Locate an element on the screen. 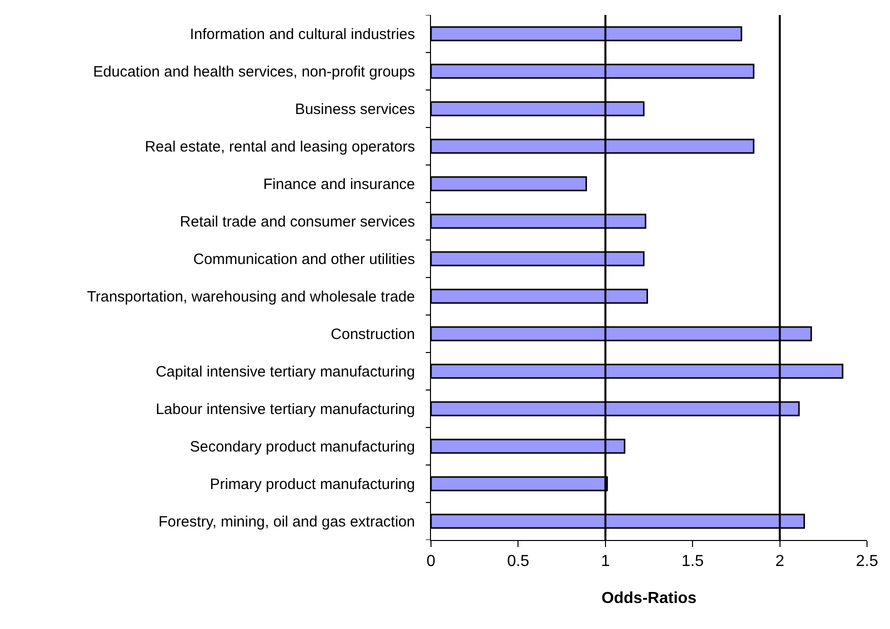  y-tick-label: Education and health services, non-profit groups is located at coordinates (254, 72).